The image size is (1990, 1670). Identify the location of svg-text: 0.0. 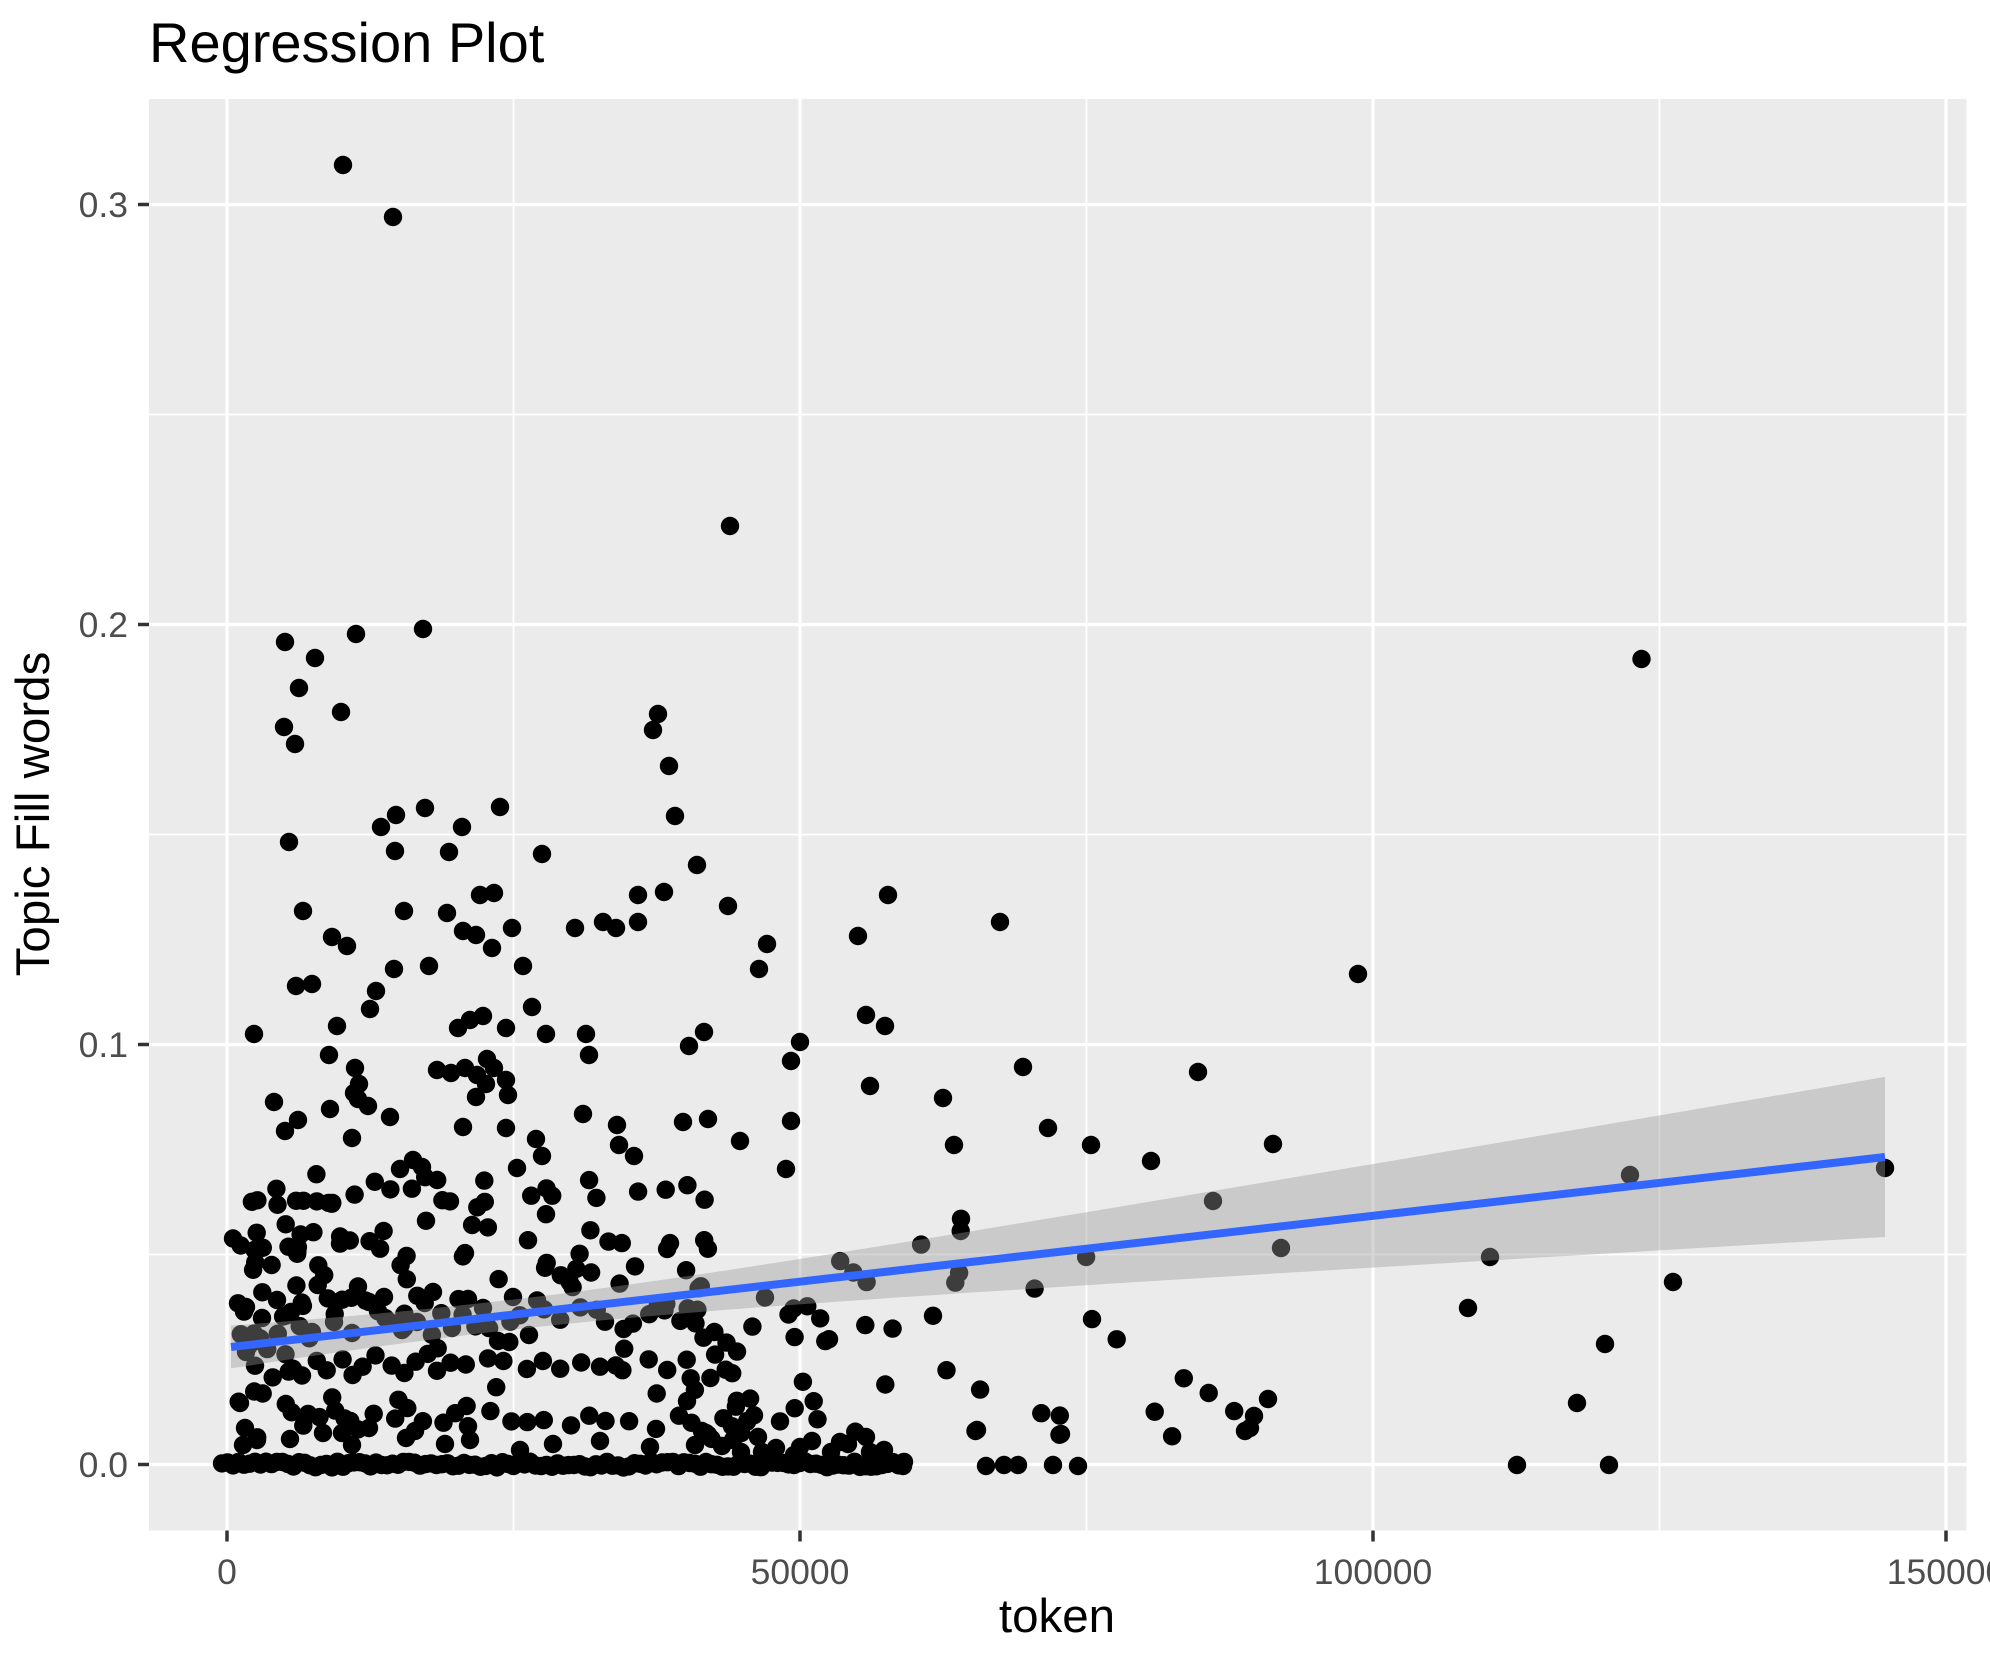
(103, 1465).